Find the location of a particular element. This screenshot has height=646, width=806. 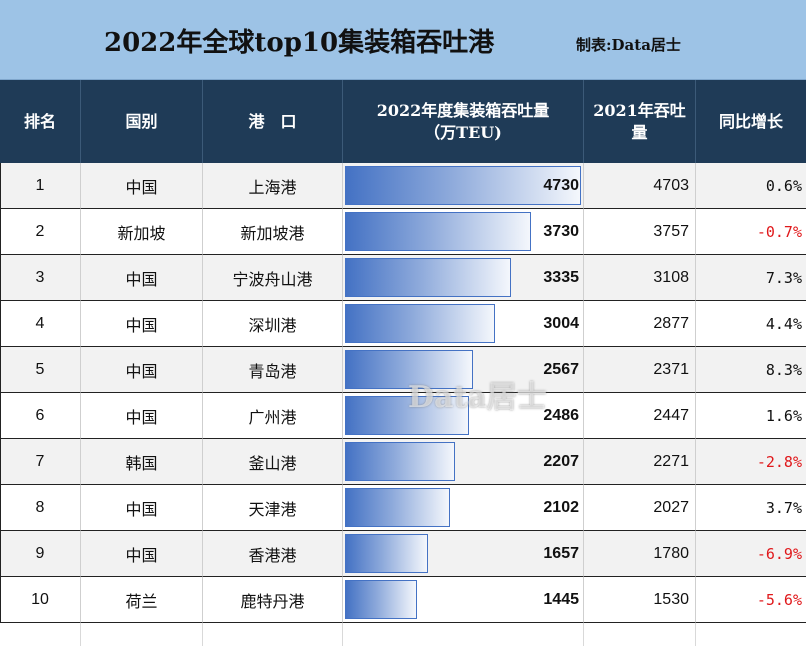

yoy-growth-cell: 4.4% is located at coordinates (751, 324).